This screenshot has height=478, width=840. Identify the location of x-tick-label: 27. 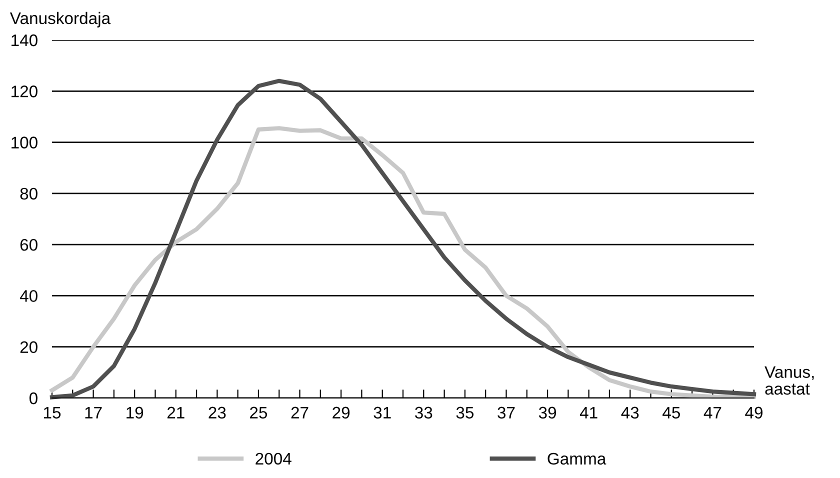
(299, 412).